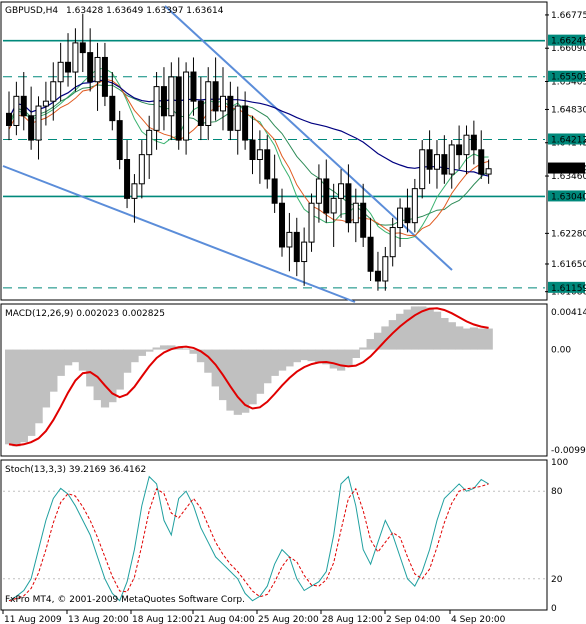 The height and width of the screenshot is (624, 586). What do you see at coordinates (568, 265) in the screenshot?
I see `price-tick-label: 1.61650` at bounding box center [568, 265].